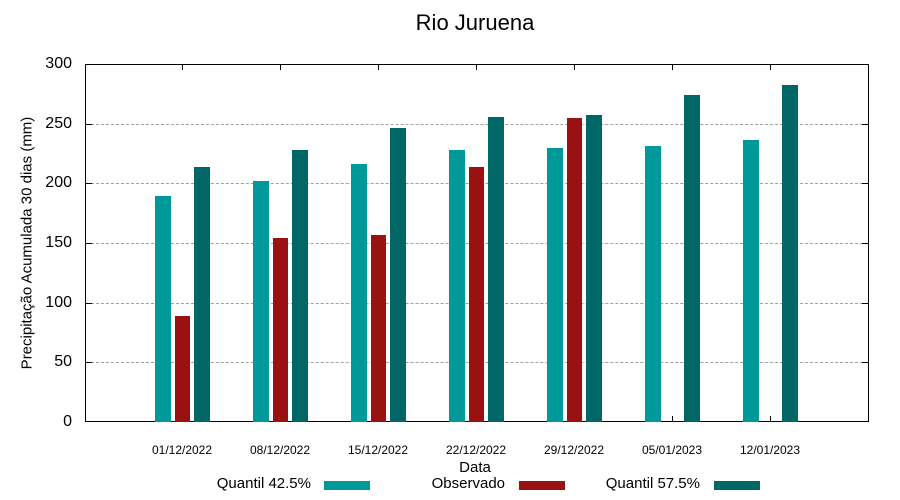  I want to click on x-tick-label: 29/12/2022, so click(574, 450).